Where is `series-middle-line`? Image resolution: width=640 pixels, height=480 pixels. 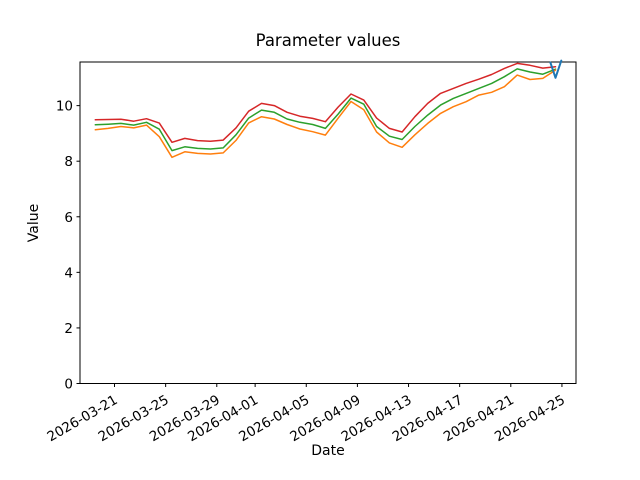
series-middle-line is located at coordinates (325, 110).